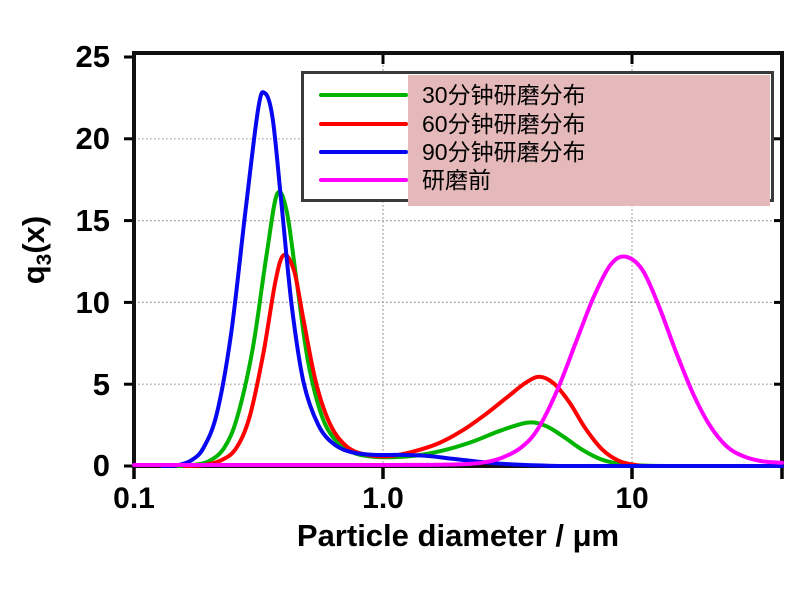 This screenshot has height=600, width=800. What do you see at coordinates (92, 302) in the screenshot?
I see `y-tick-label-10: 10` at bounding box center [92, 302].